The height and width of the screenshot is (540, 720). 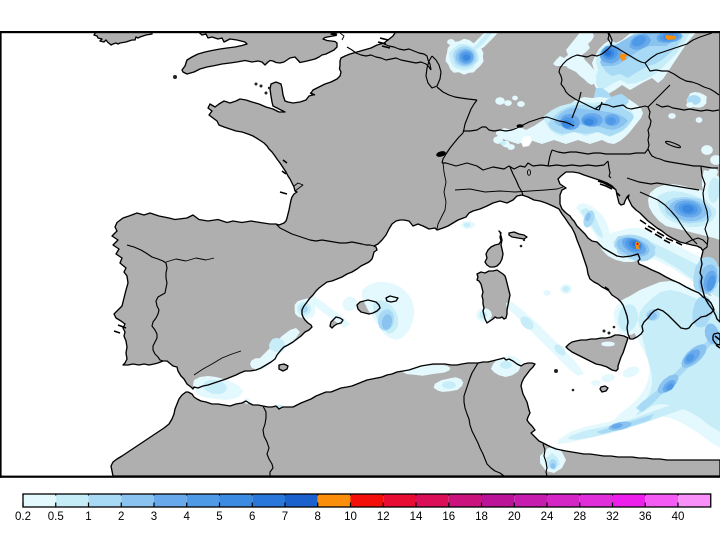 What do you see at coordinates (219, 517) in the screenshot?
I see `svg-text: 5` at bounding box center [219, 517].